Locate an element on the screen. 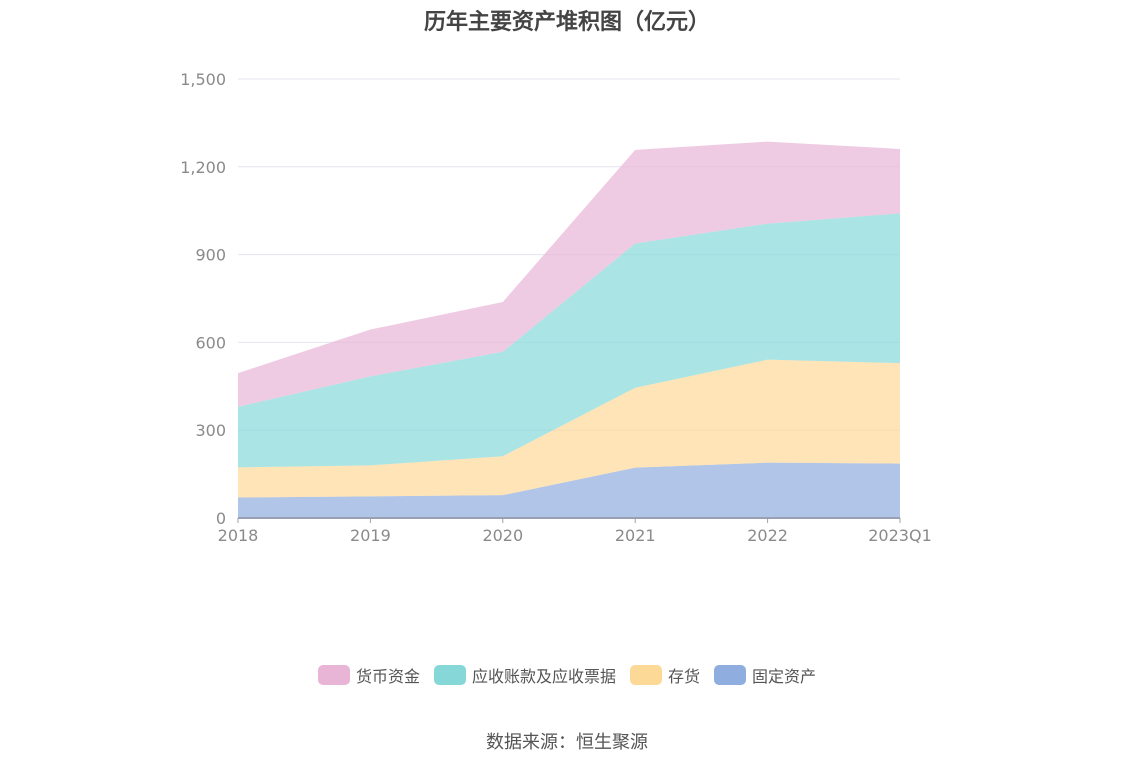  chart-title: 历年主要资产堆积图（亿元） is located at coordinates (566, 22).